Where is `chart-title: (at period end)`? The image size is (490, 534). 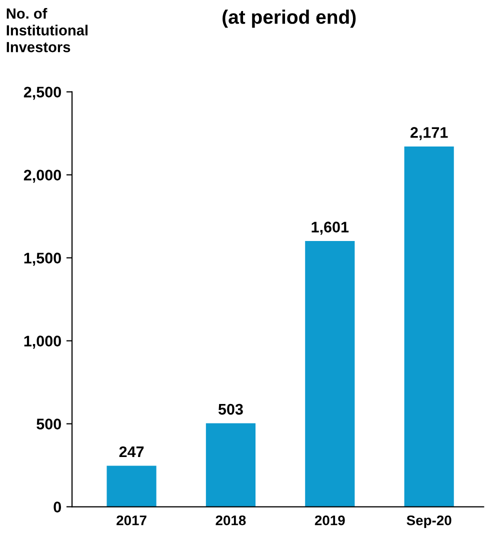
chart-title: (at period end) is located at coordinates (289, 19).